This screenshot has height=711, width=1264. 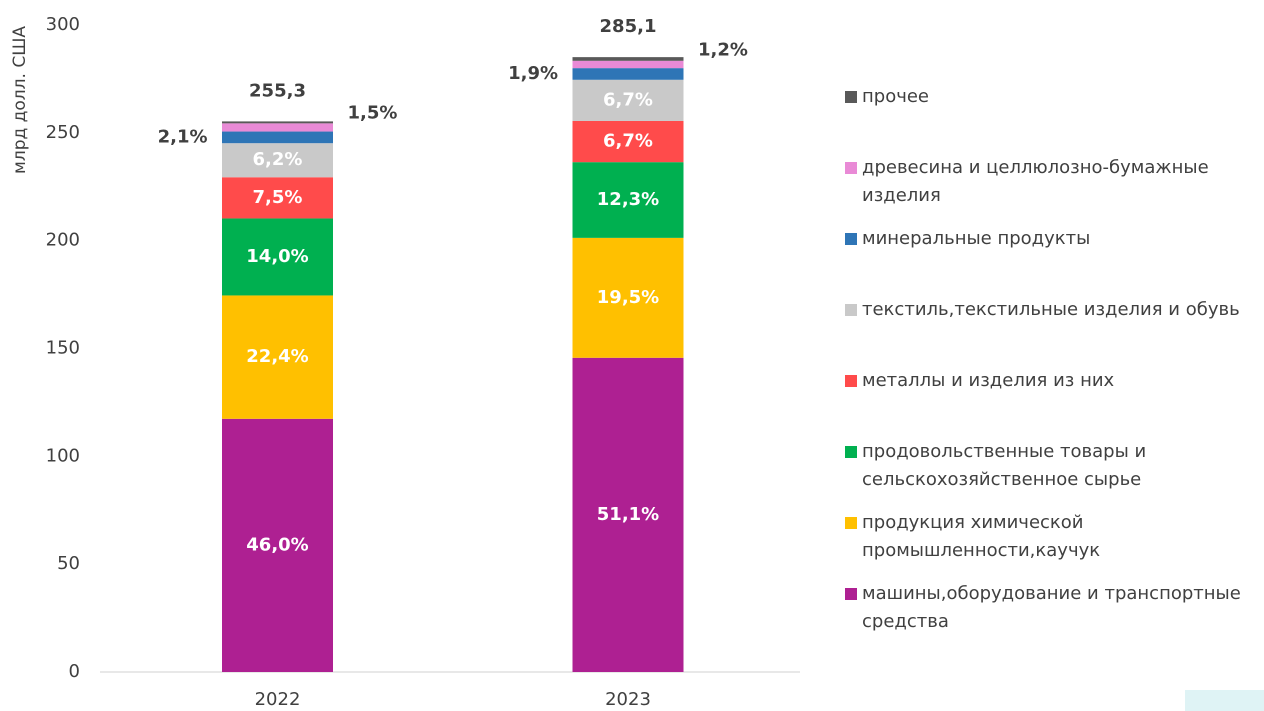 What do you see at coordinates (20, 100) in the screenshot?
I see `y-axis-label: млрд долл. США` at bounding box center [20, 100].